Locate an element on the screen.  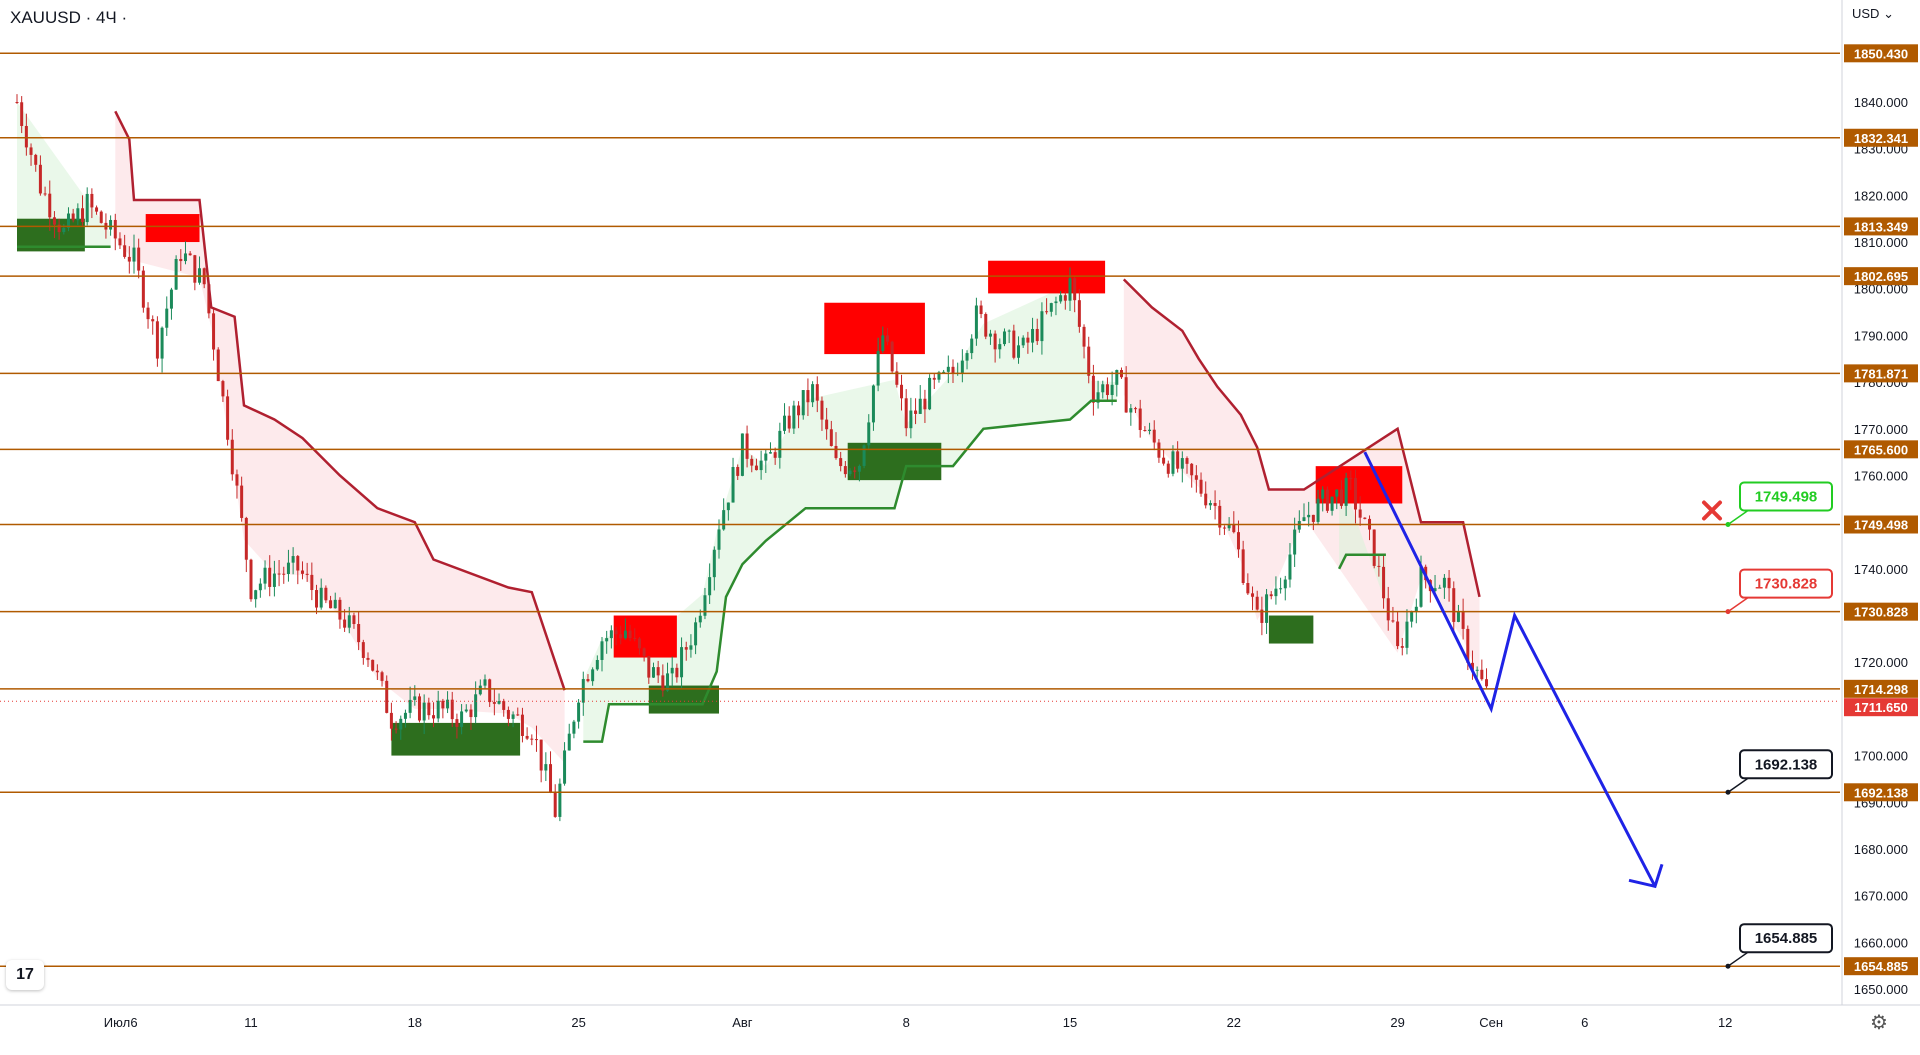
time-tick-label: 8 is located at coordinates (906, 1022).